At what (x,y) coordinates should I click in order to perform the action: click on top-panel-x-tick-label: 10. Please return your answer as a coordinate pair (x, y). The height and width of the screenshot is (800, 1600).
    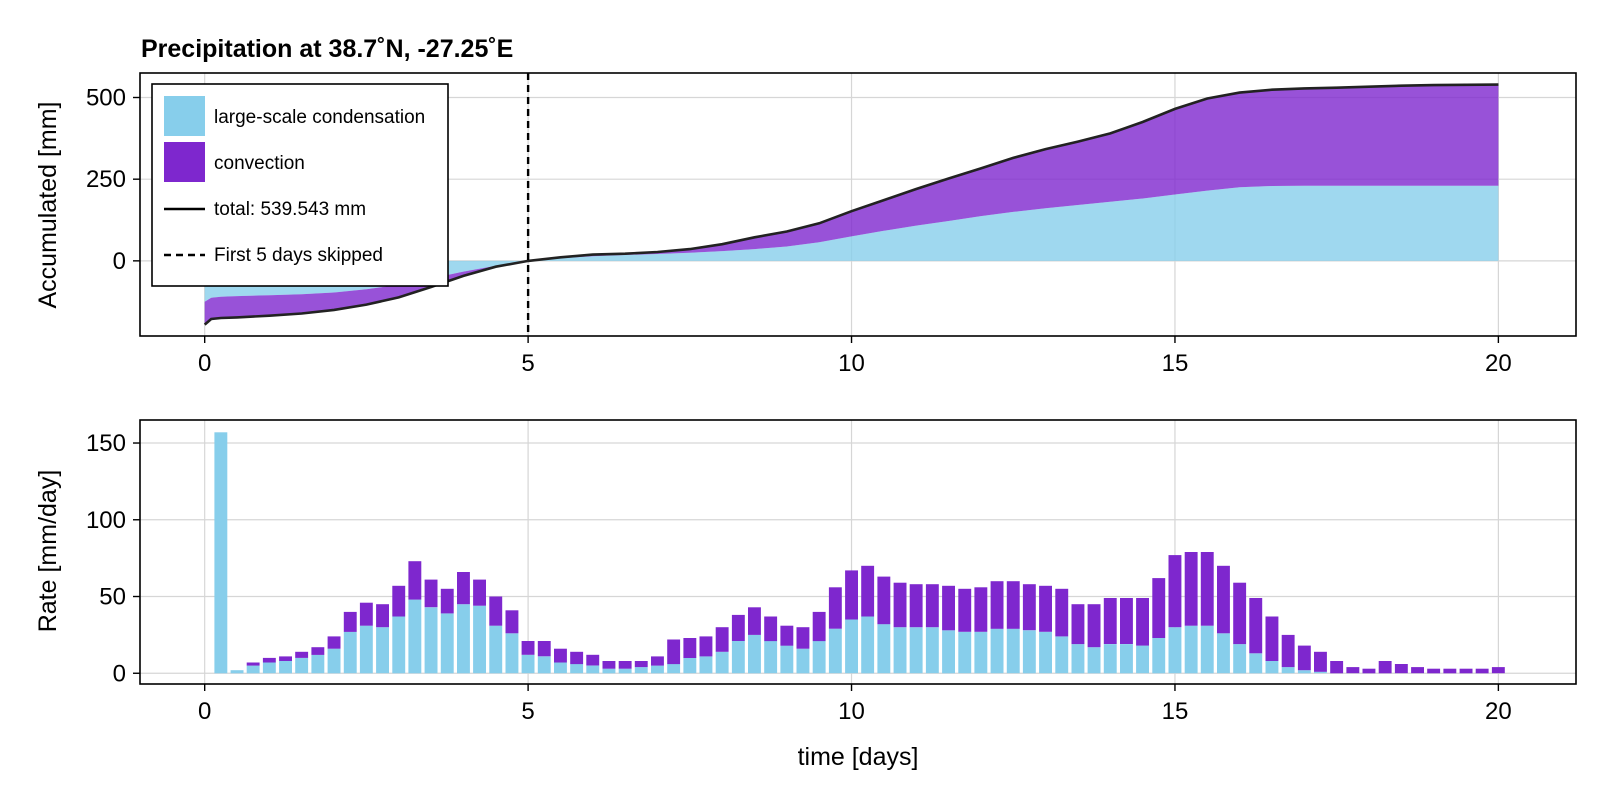
    Looking at the image, I should click on (851, 363).